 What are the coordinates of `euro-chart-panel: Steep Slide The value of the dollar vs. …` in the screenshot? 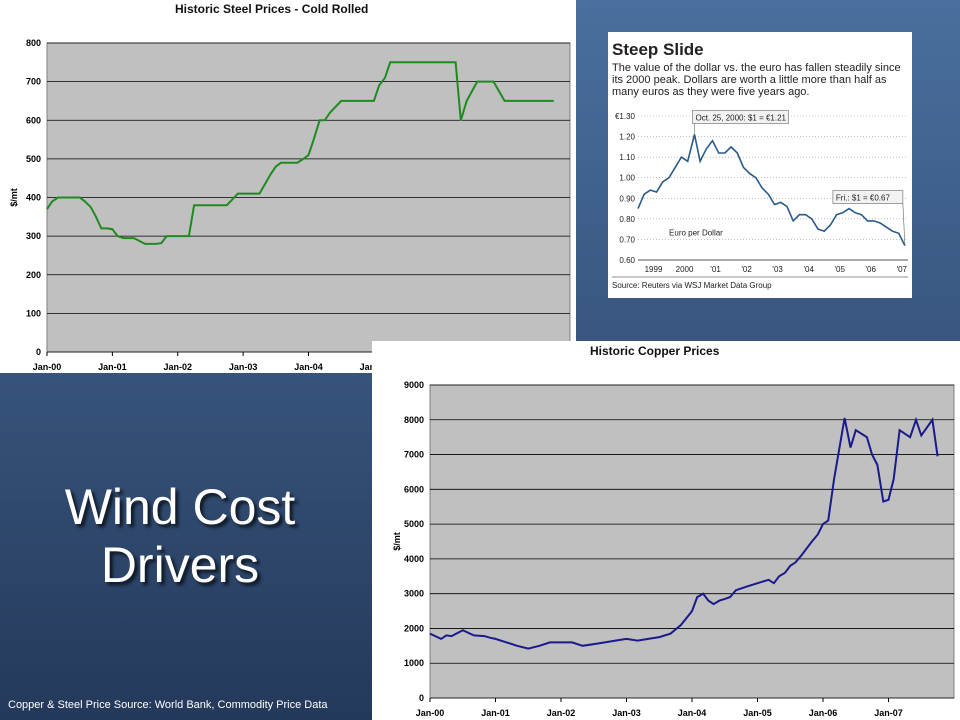 It's located at (760, 165).